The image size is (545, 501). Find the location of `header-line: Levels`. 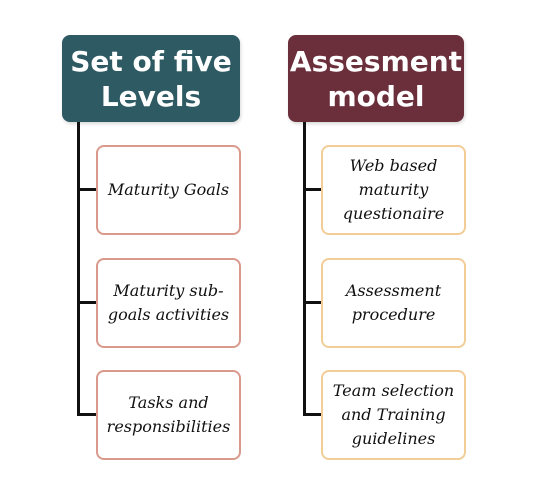

header-line: Levels is located at coordinates (151, 96).